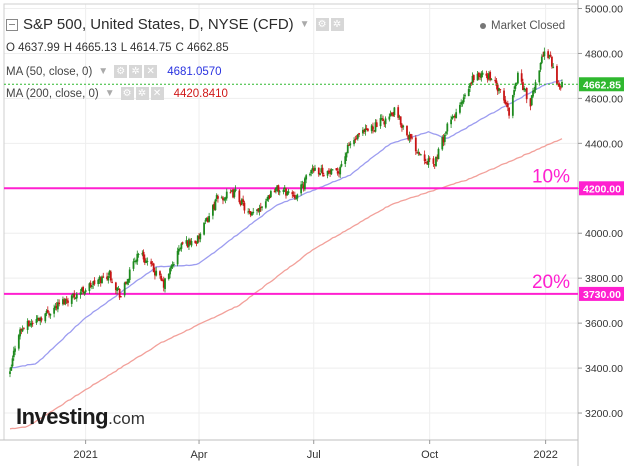 The width and height of the screenshot is (640, 466). I want to click on high-value: H 4665.13, so click(90, 48).